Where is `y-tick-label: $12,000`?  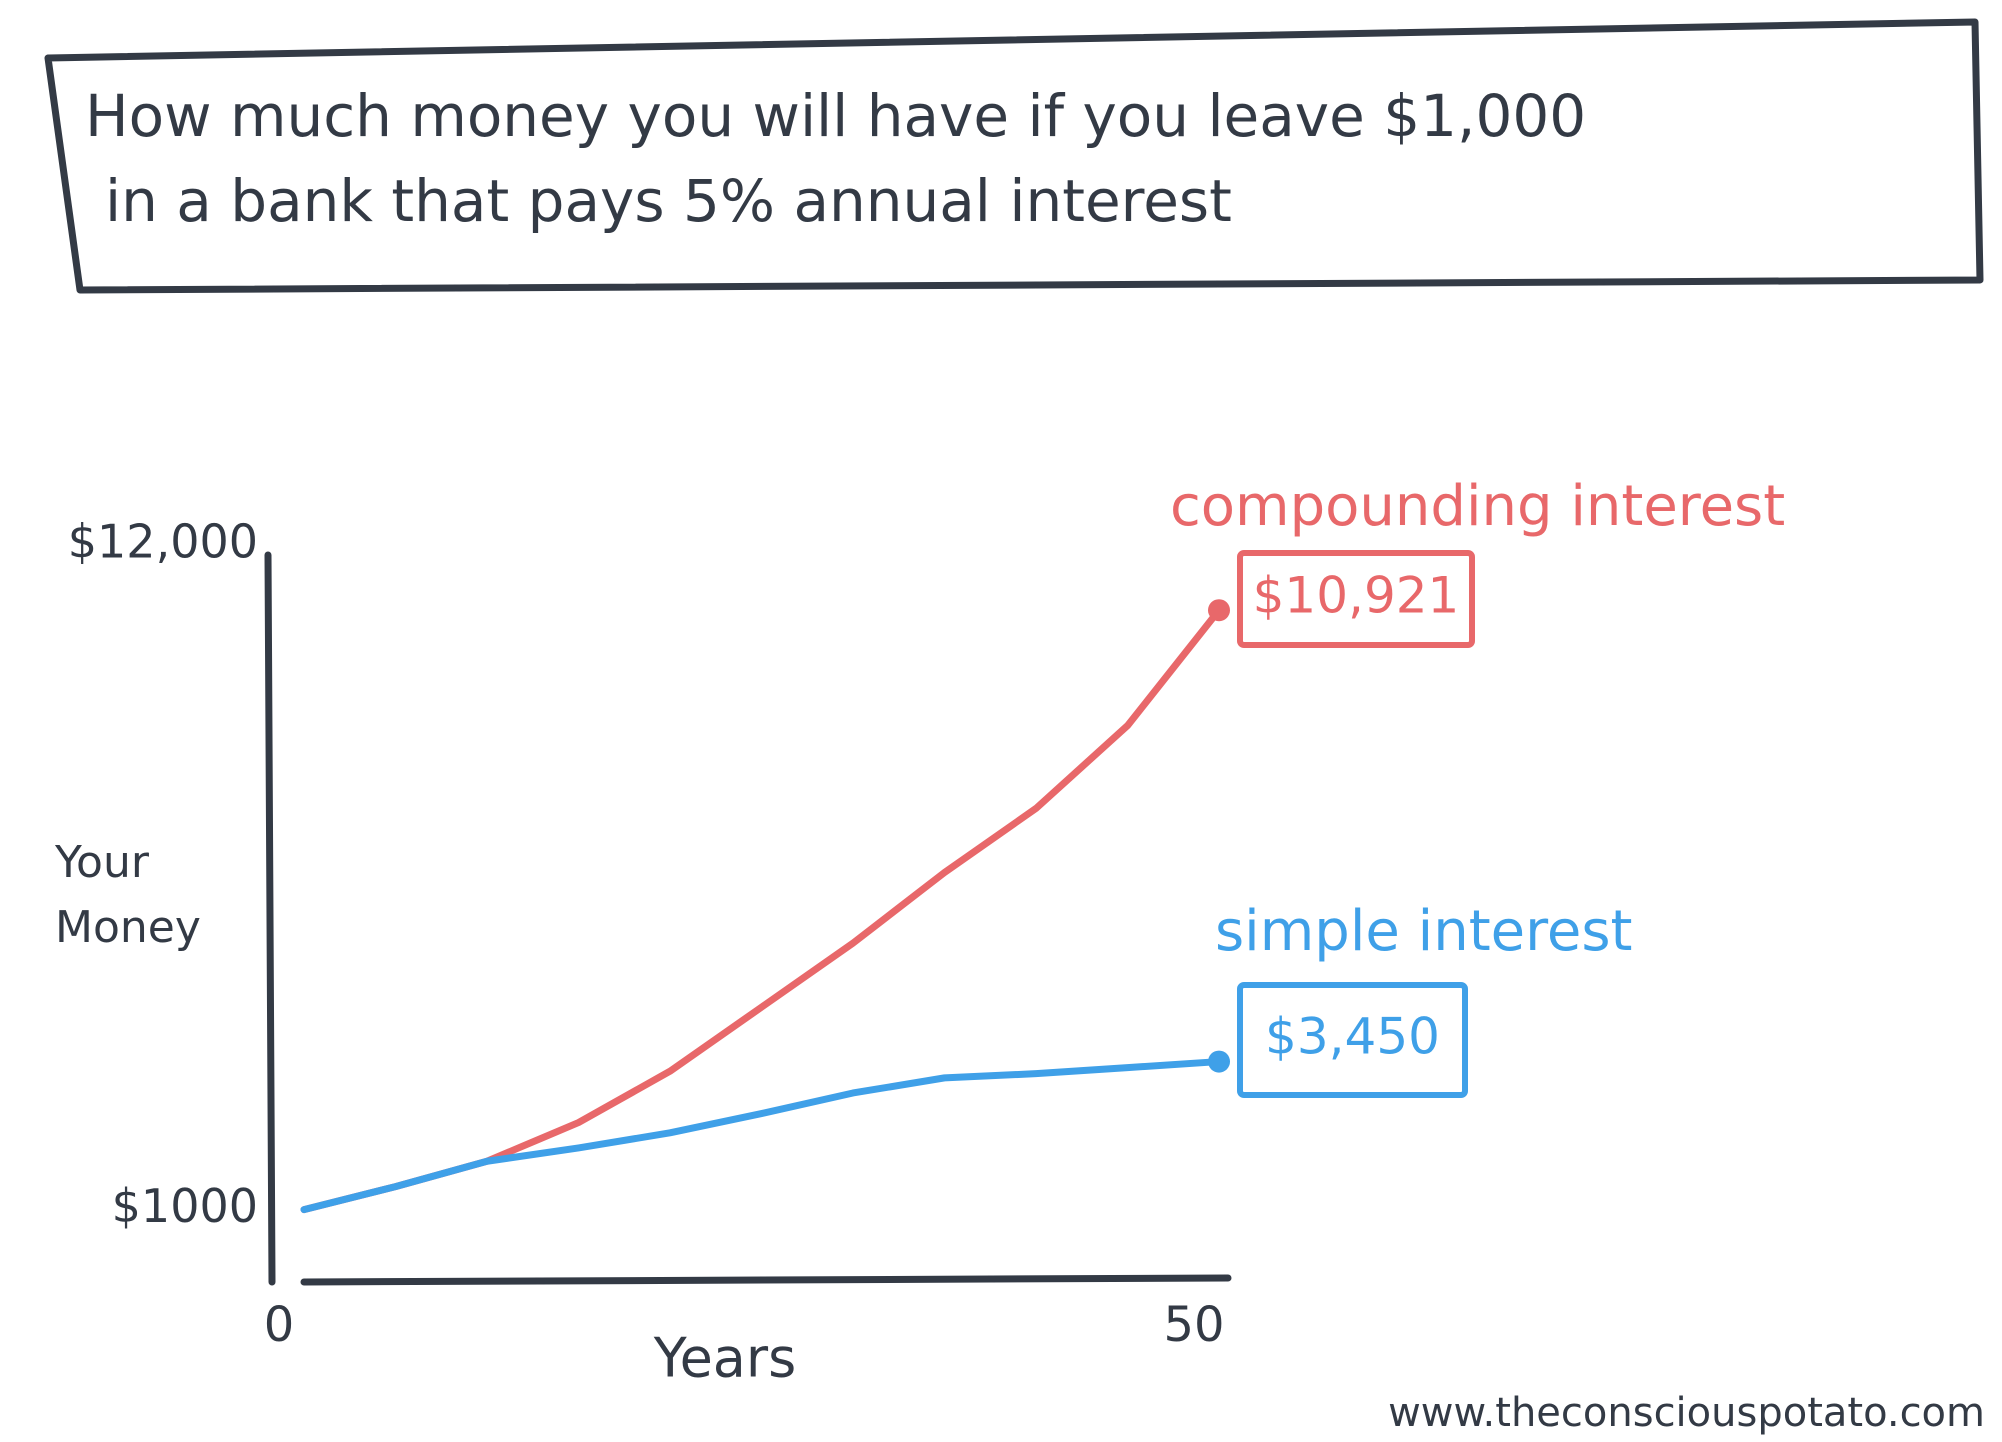
y-tick-label: $12,000 is located at coordinates (163, 542).